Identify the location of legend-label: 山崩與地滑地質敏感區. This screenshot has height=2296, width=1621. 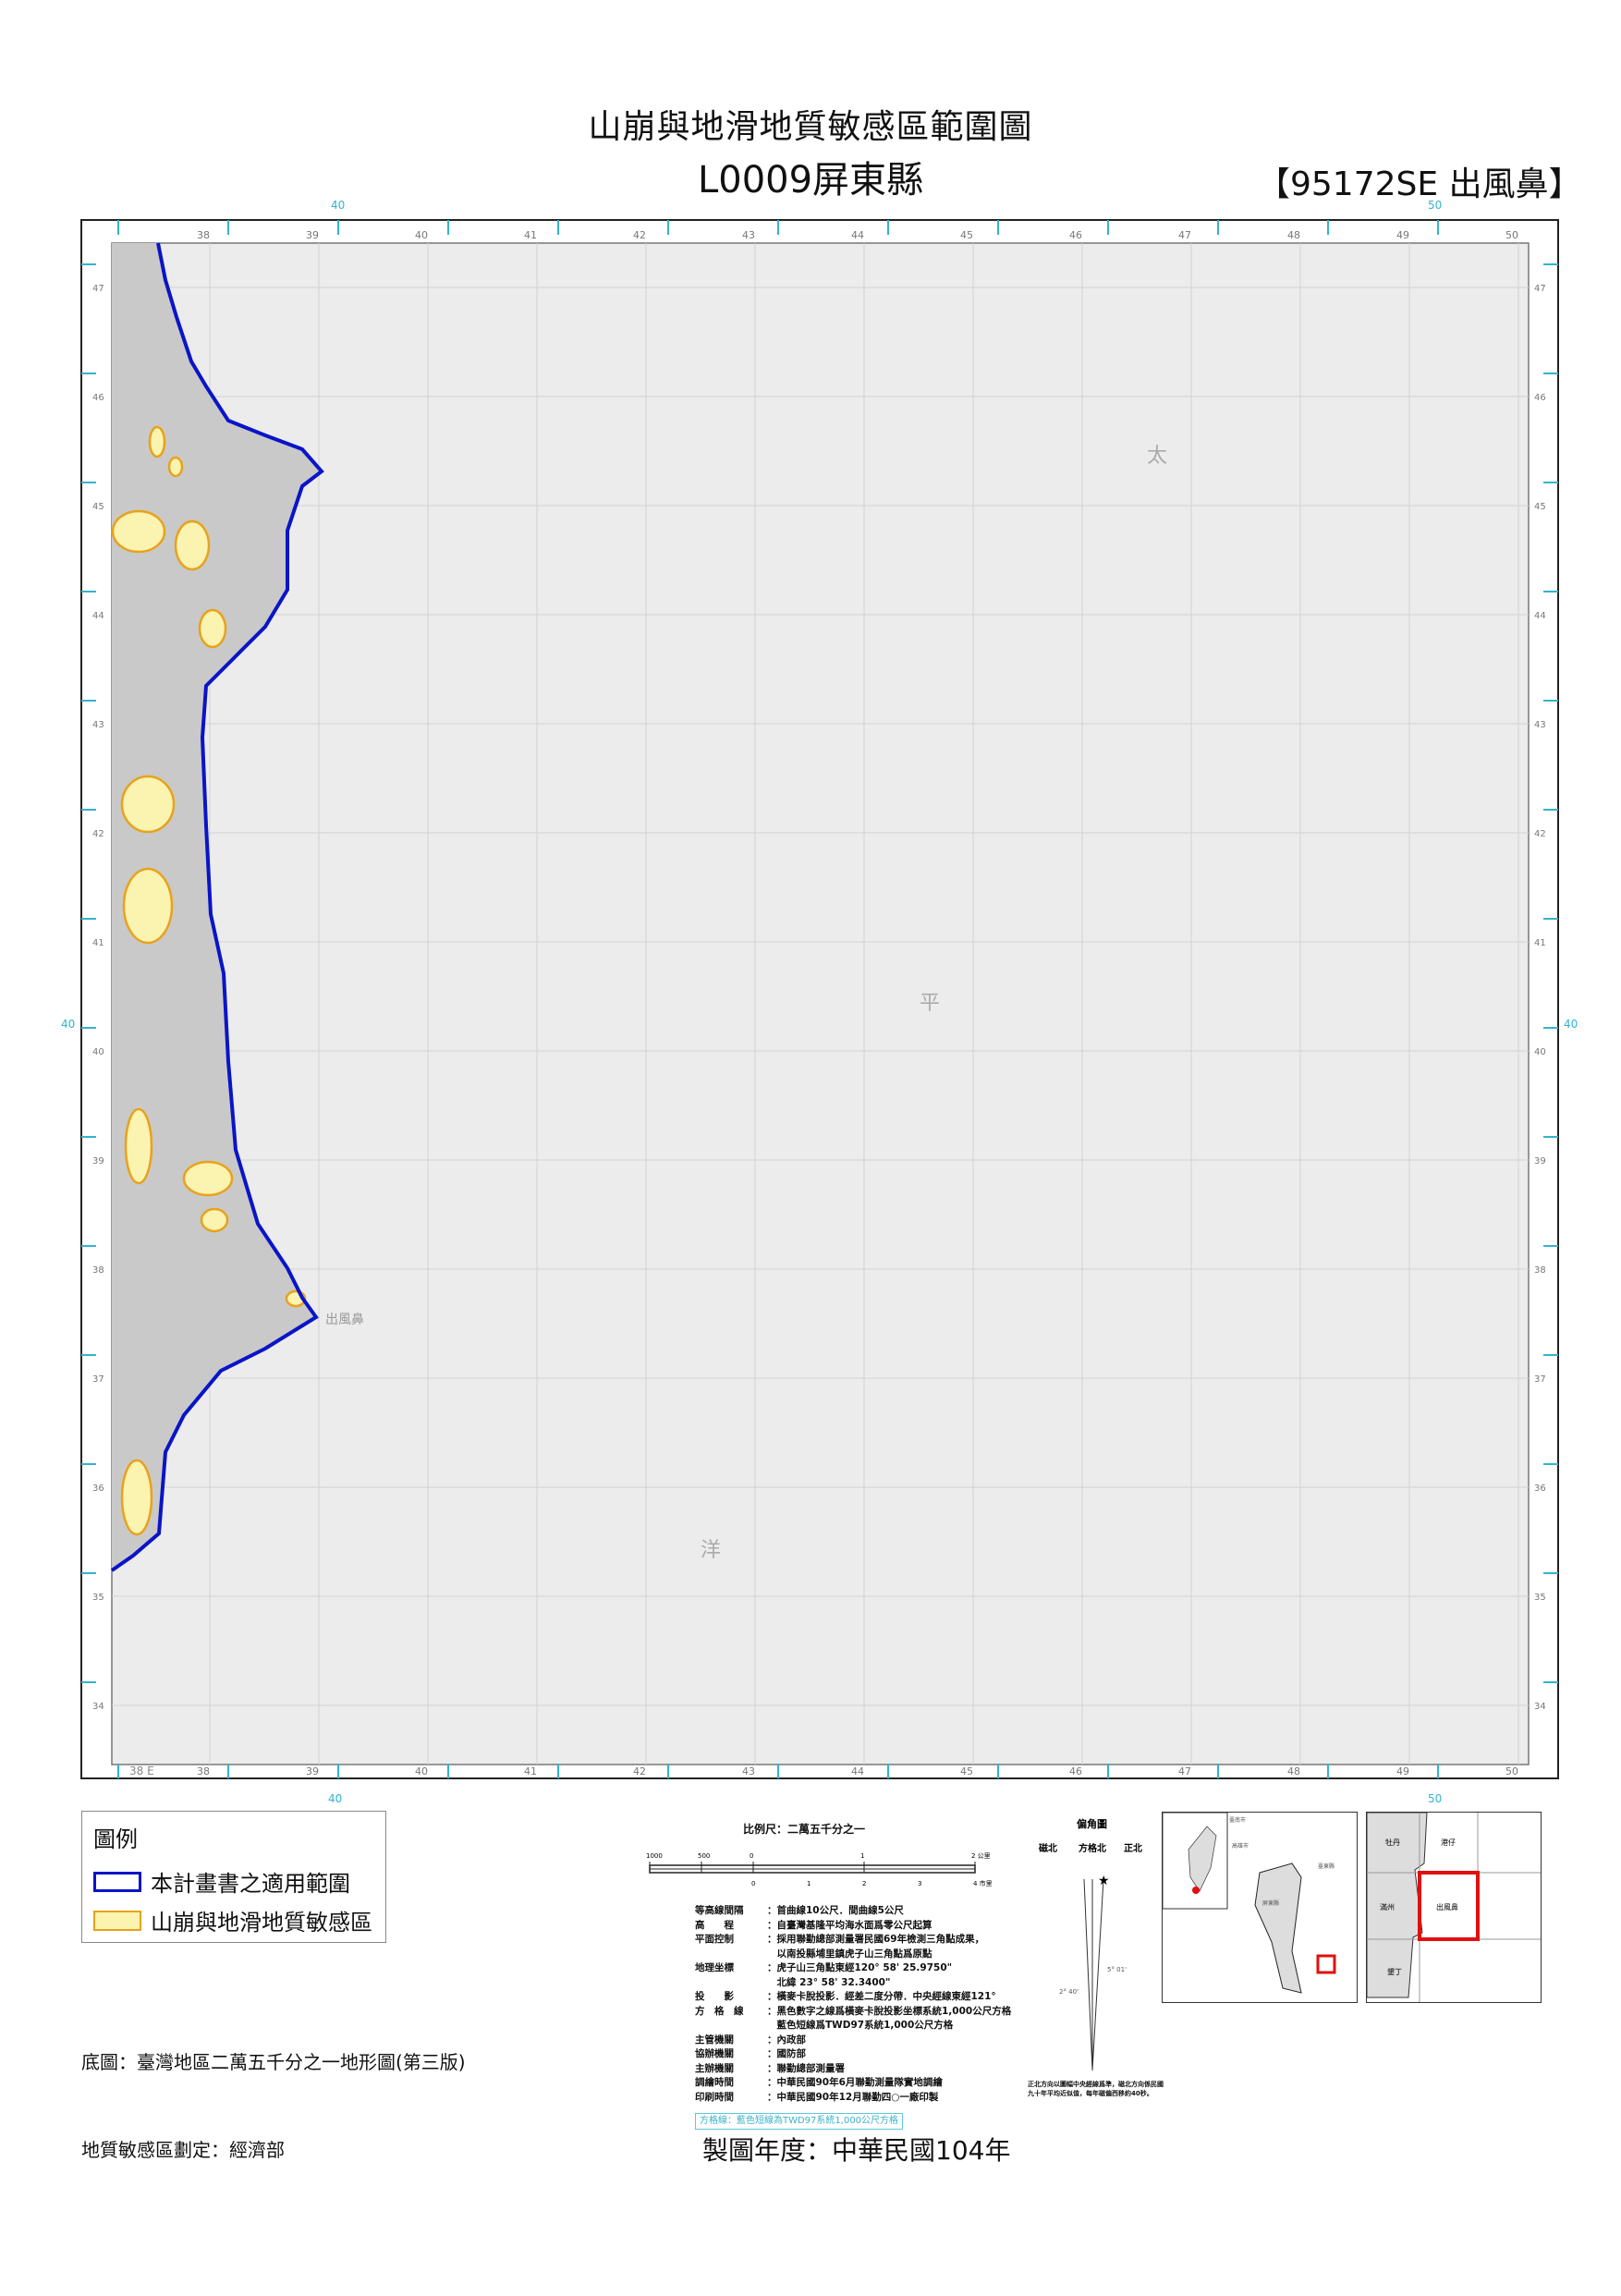
(261, 1923).